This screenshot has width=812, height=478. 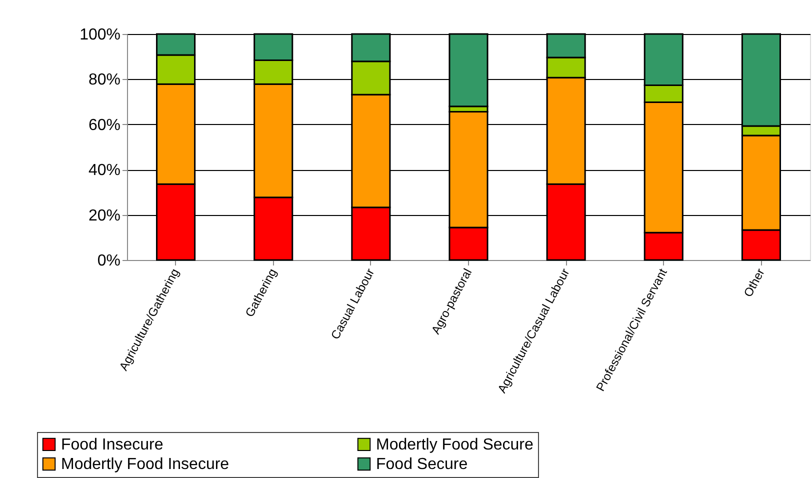 What do you see at coordinates (100, 35) in the screenshot?
I see `y-tick-label: 100%` at bounding box center [100, 35].